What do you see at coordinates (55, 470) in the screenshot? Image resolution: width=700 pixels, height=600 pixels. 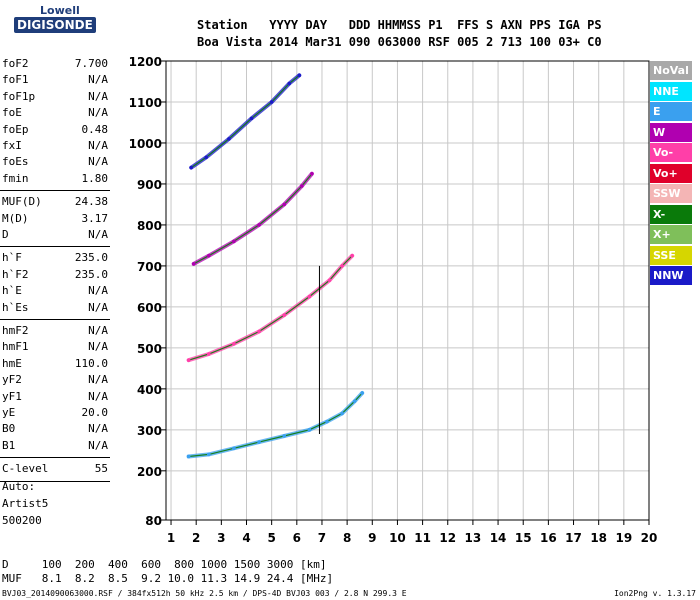 I see `param-row: C-level 55` at bounding box center [55, 470].